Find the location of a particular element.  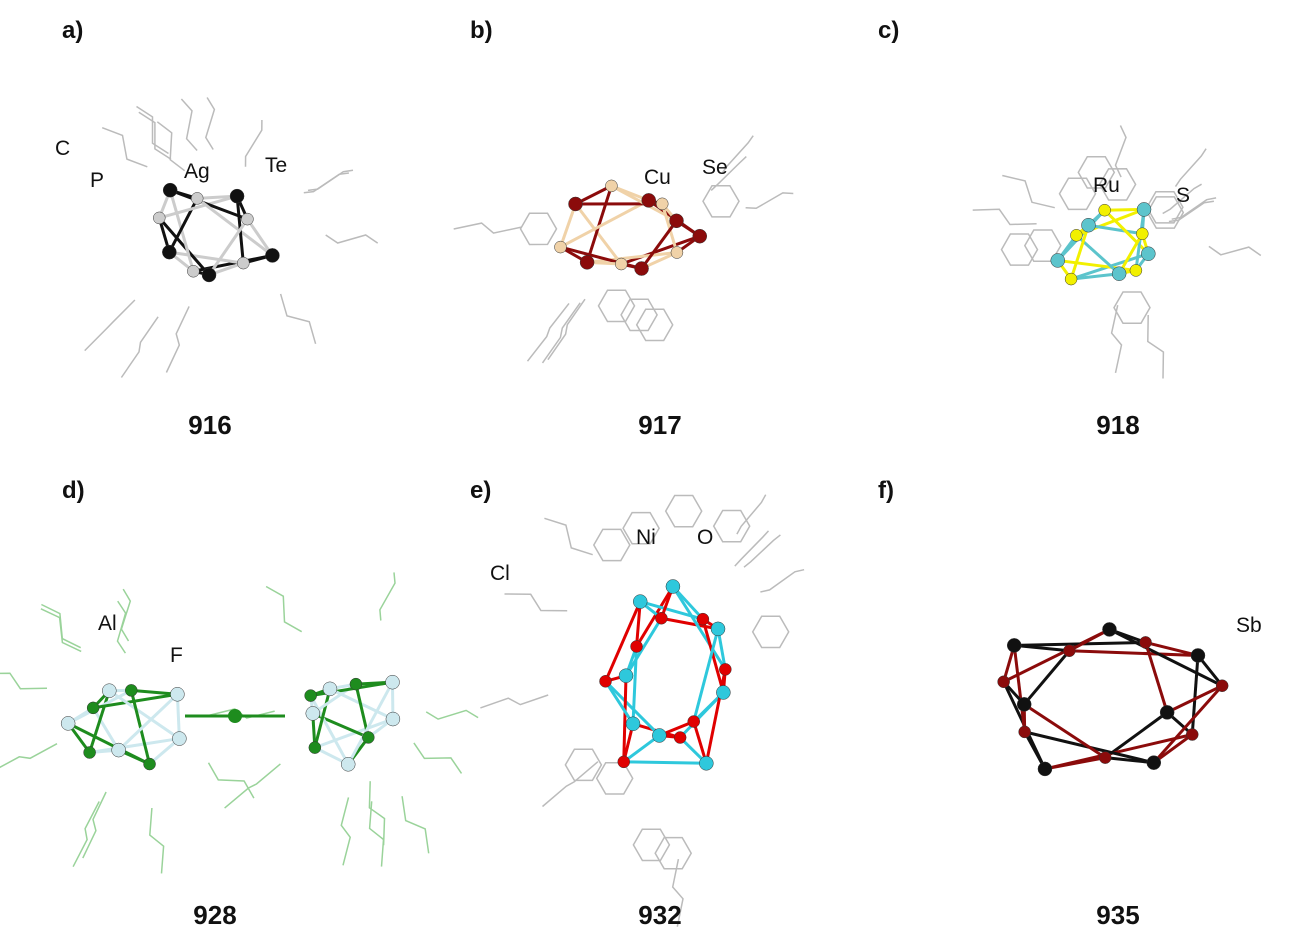

compound-number: 916 is located at coordinates (209, 425).